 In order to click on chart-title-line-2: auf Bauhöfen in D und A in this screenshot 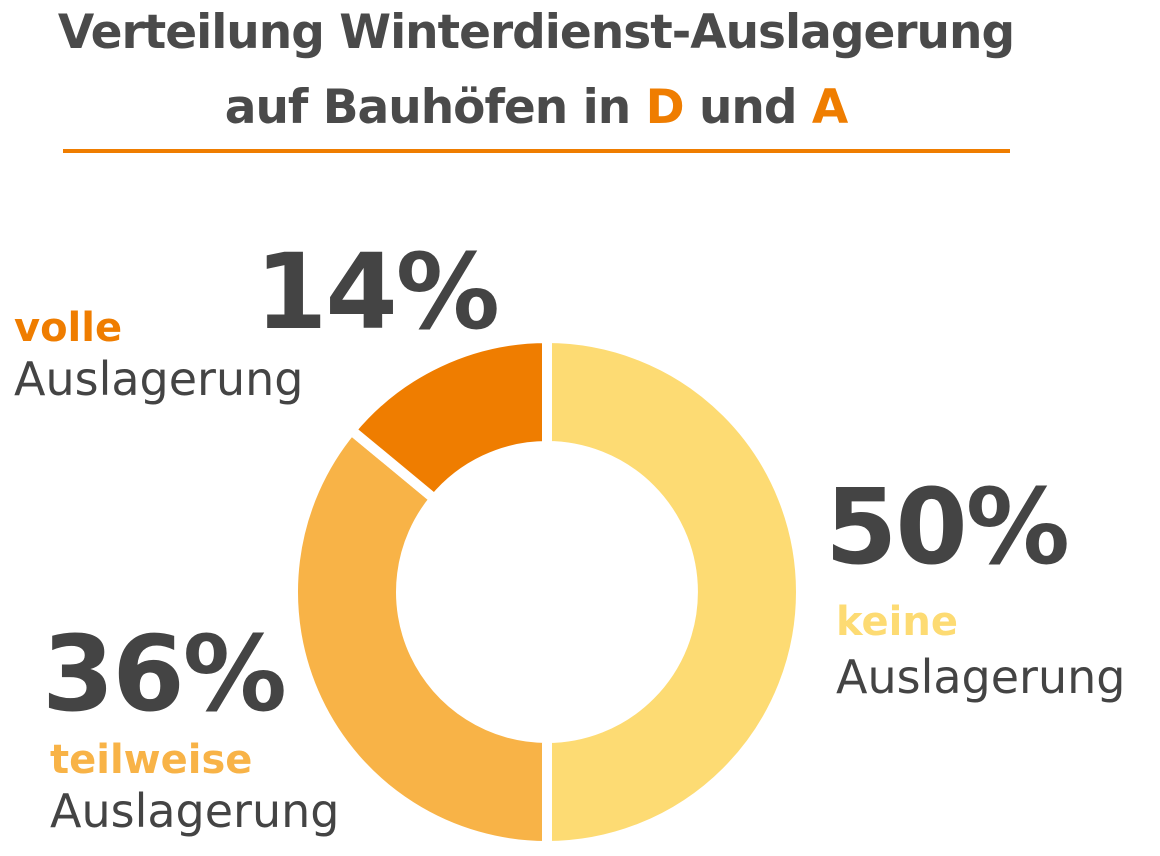, I will do `click(536, 107)`.